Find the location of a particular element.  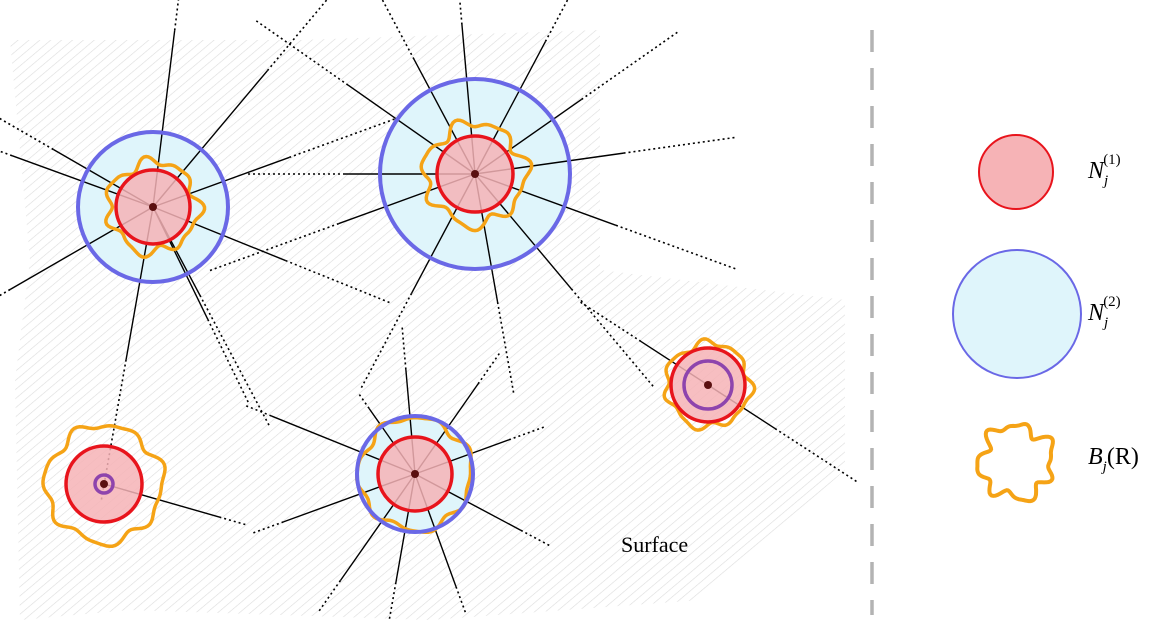

legend-swatch-n1 is located at coordinates (1016, 172).